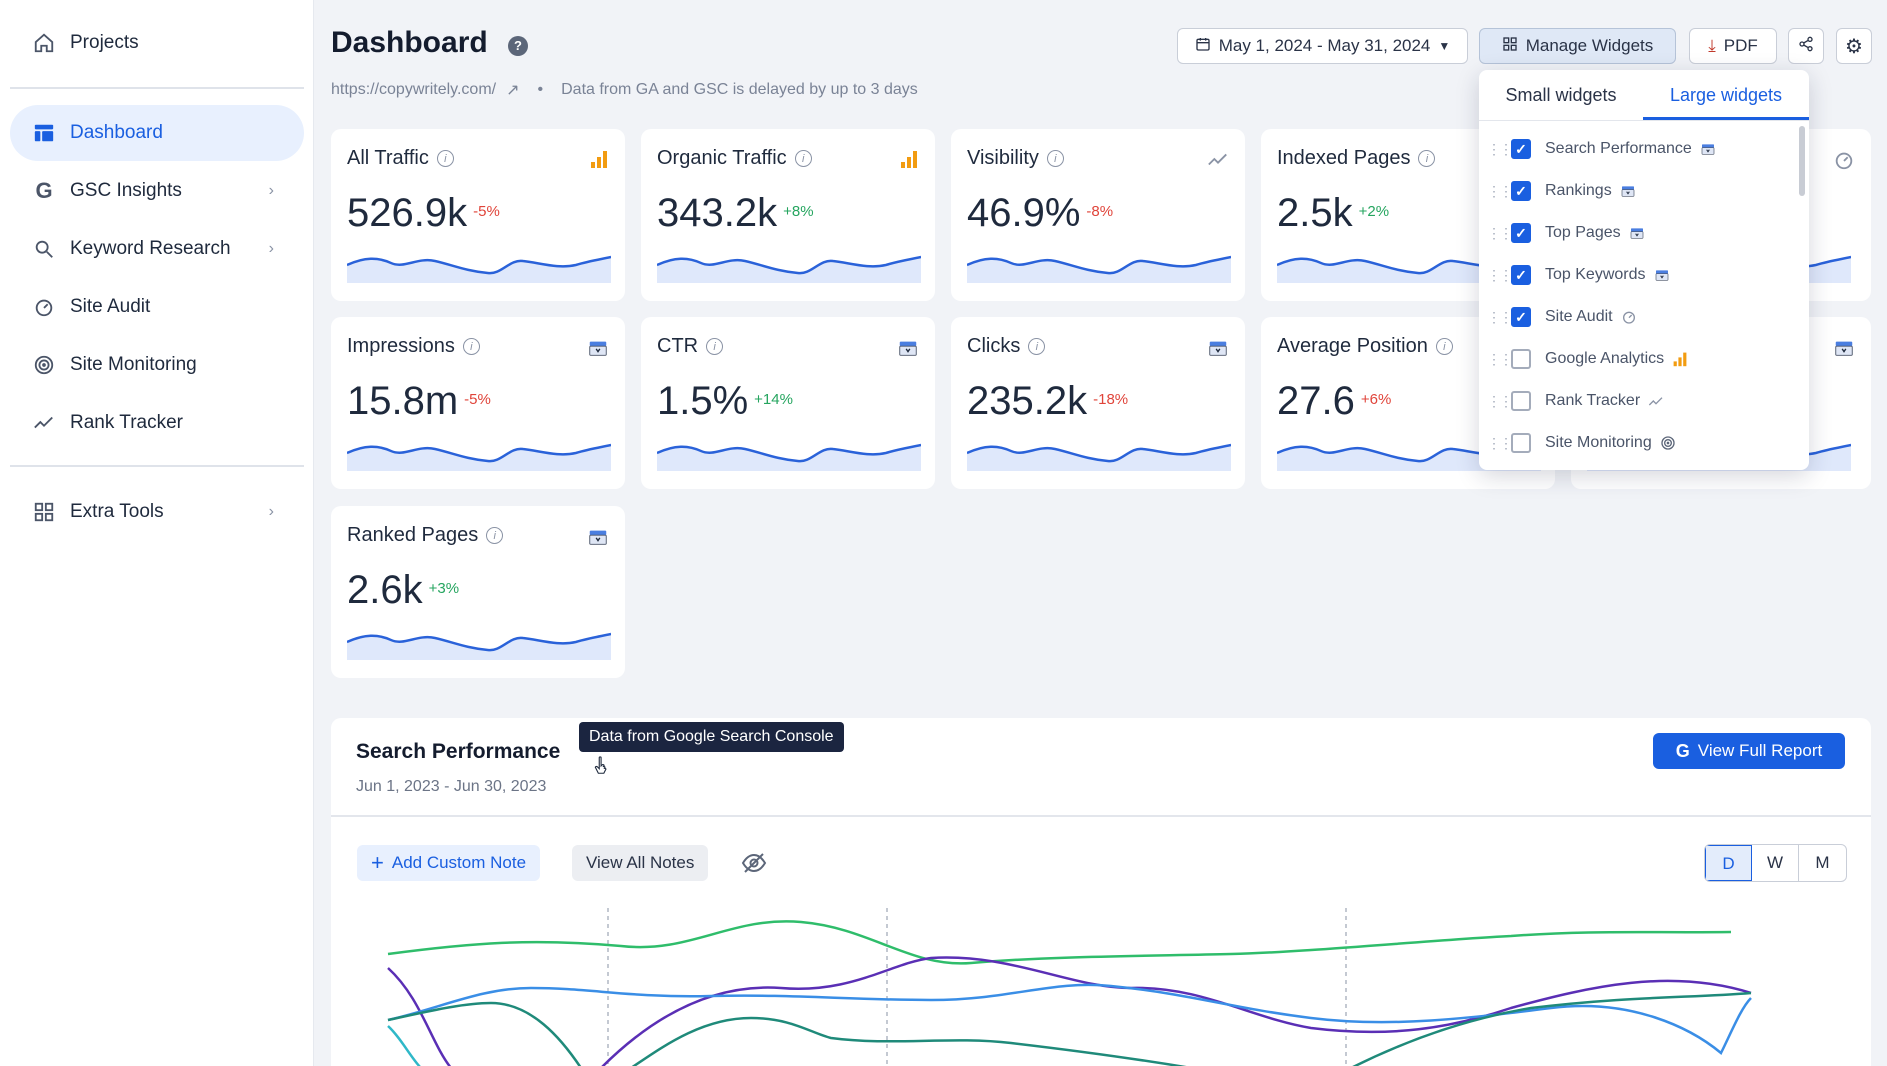 The height and width of the screenshot is (1066, 1887). I want to click on widget-value-text: 343.2k, so click(717, 213).